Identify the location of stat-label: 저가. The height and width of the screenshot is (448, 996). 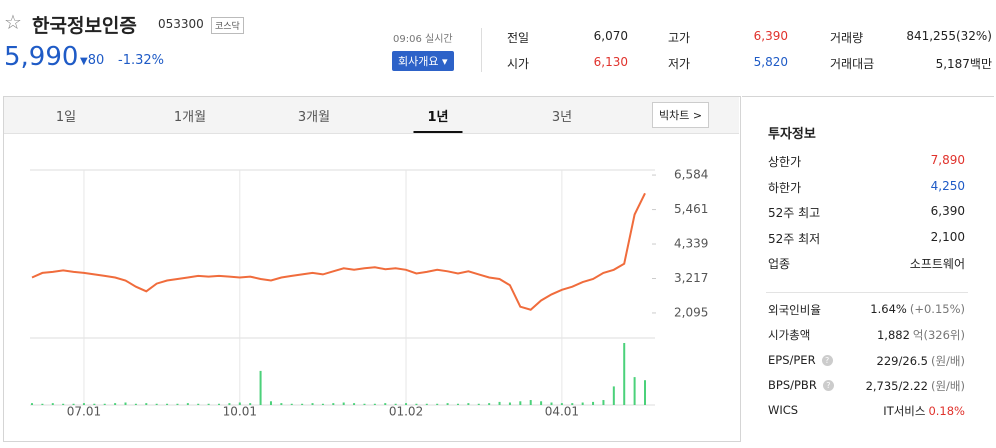
(679, 64).